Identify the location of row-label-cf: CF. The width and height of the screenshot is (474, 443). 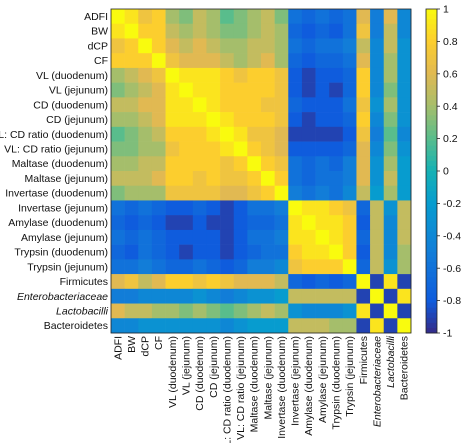
(101, 61).